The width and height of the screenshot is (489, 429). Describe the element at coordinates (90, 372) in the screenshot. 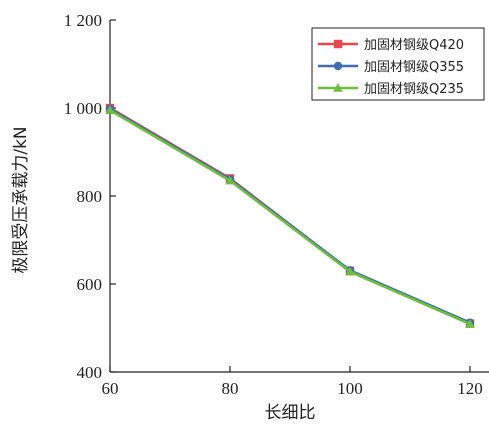

I see `y-tick-label: 400` at that location.